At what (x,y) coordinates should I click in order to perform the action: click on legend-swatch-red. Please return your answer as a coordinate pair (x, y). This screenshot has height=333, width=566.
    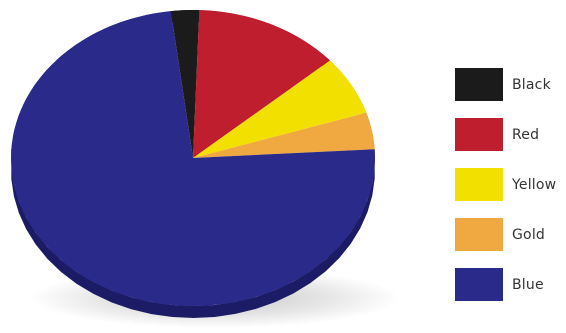
    Looking at the image, I should click on (479, 134).